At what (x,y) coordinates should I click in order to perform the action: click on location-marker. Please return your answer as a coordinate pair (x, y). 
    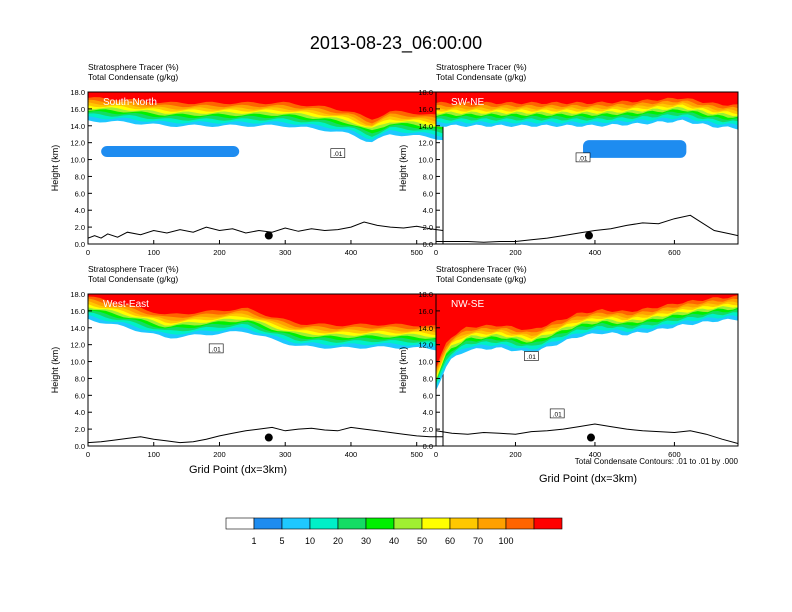
    Looking at the image, I should click on (268, 437).